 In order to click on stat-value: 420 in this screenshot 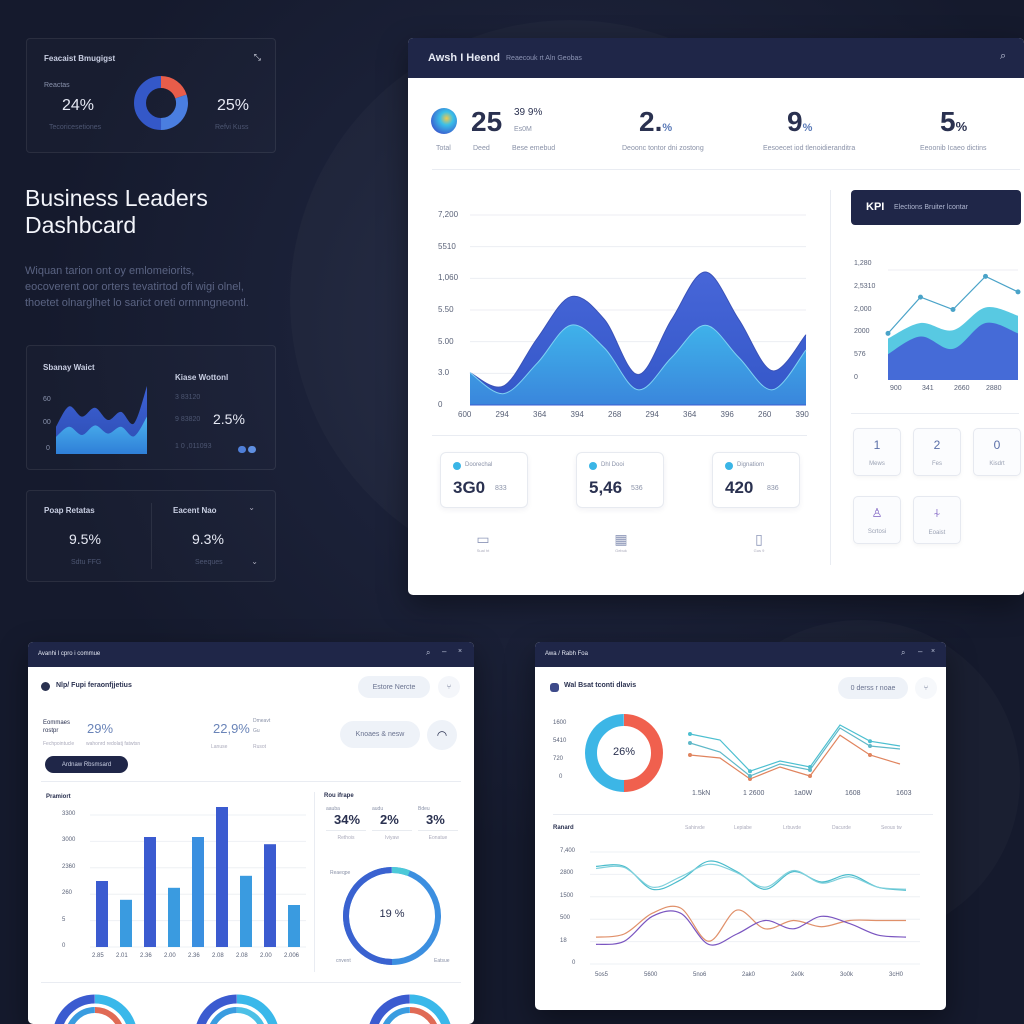, I will do `click(739, 487)`.